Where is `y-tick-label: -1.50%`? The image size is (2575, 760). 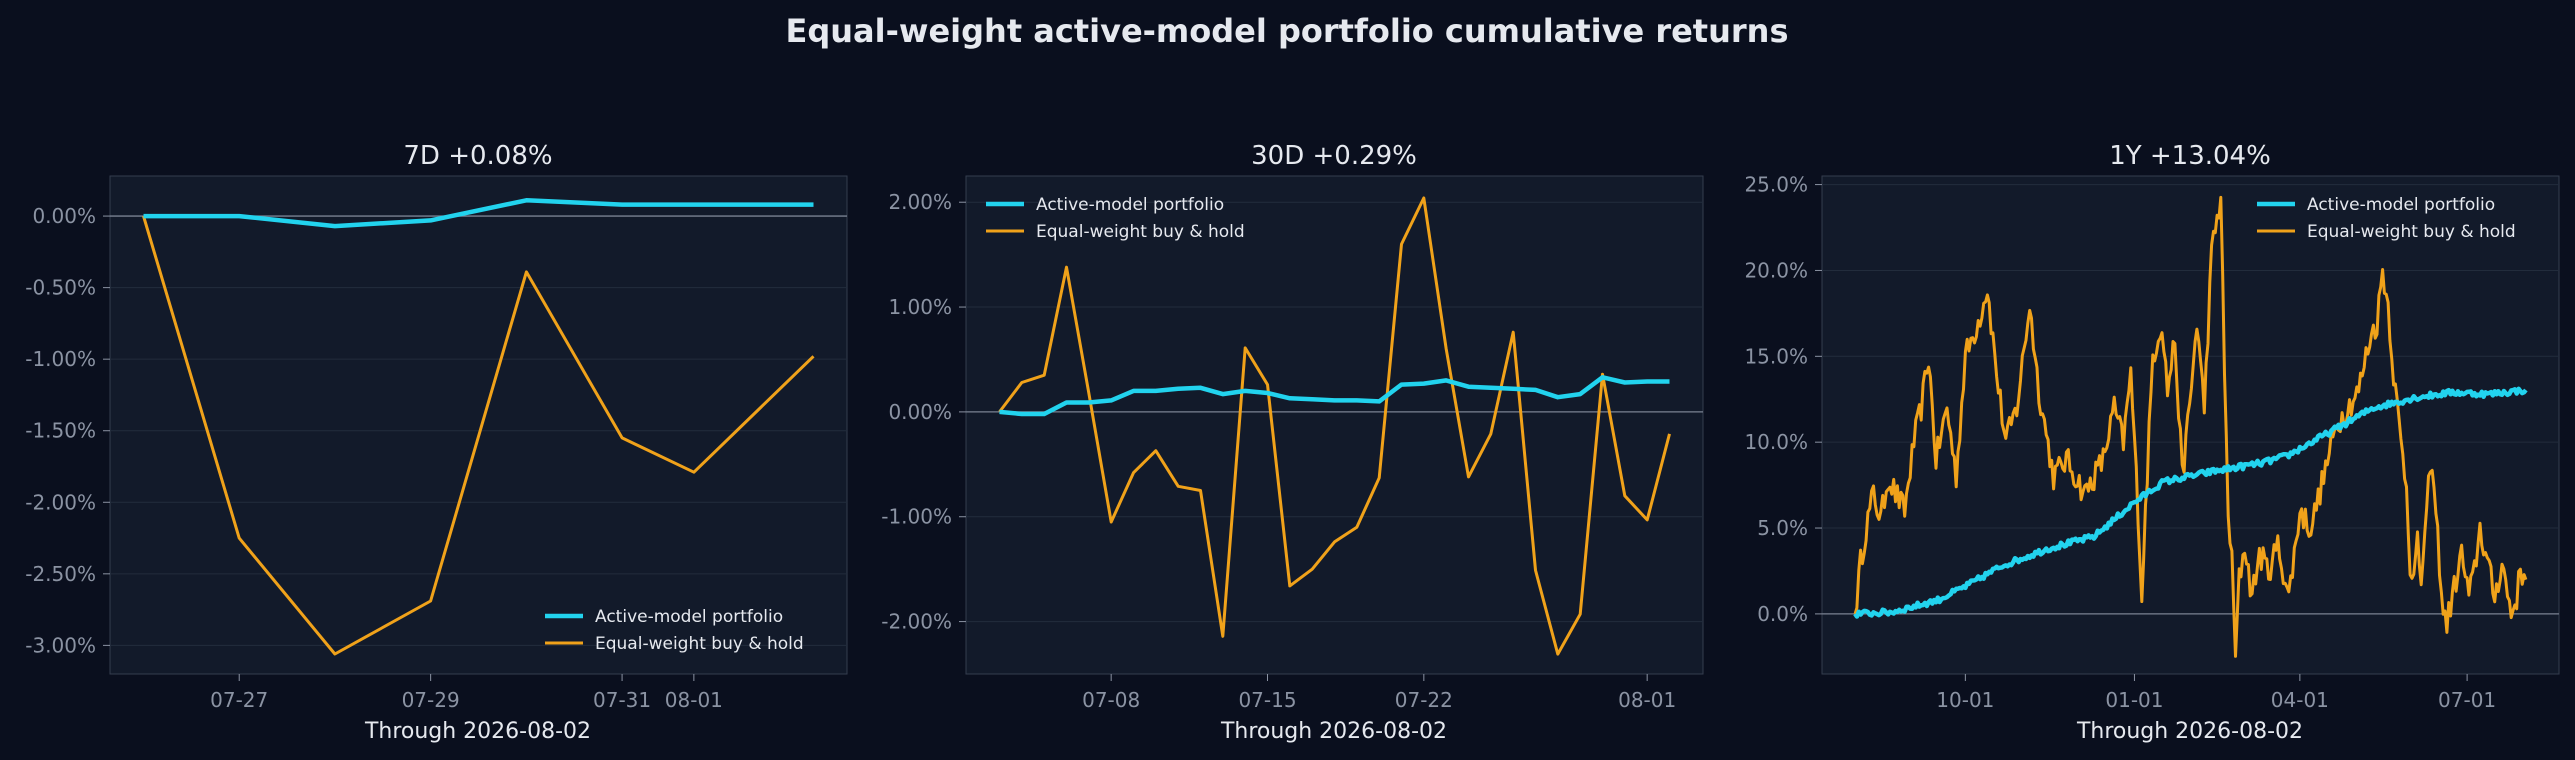 y-tick-label: -1.50% is located at coordinates (60, 431).